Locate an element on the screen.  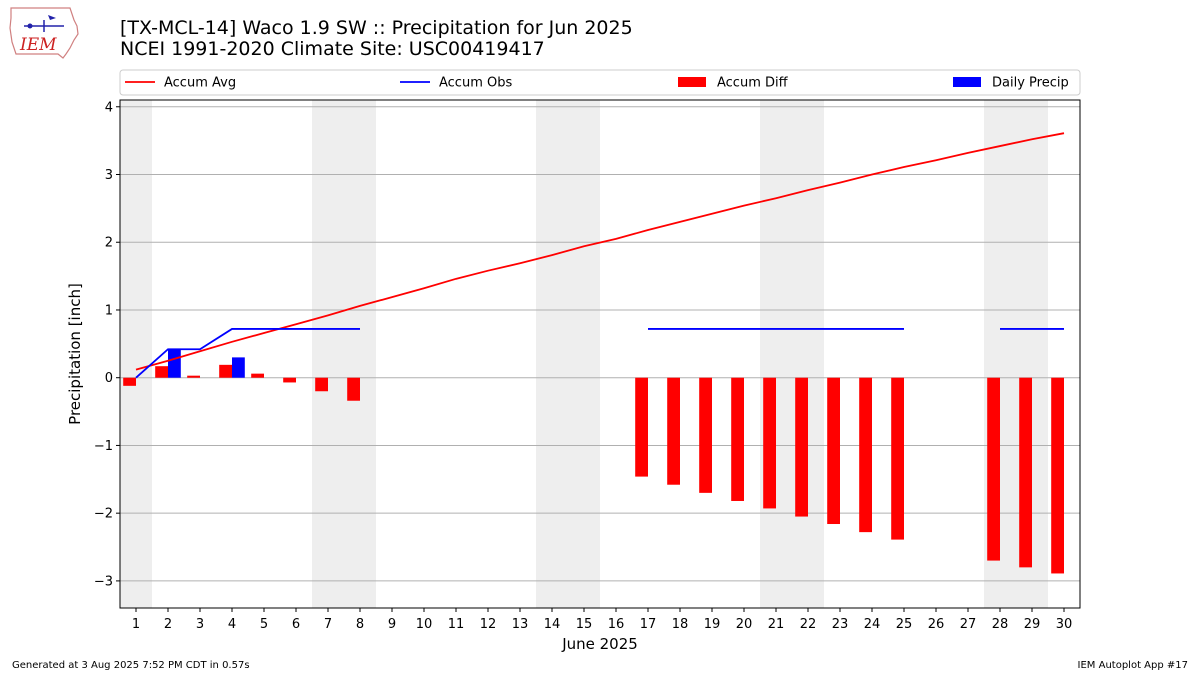
x-tick-label: 24 is located at coordinates (872, 624).